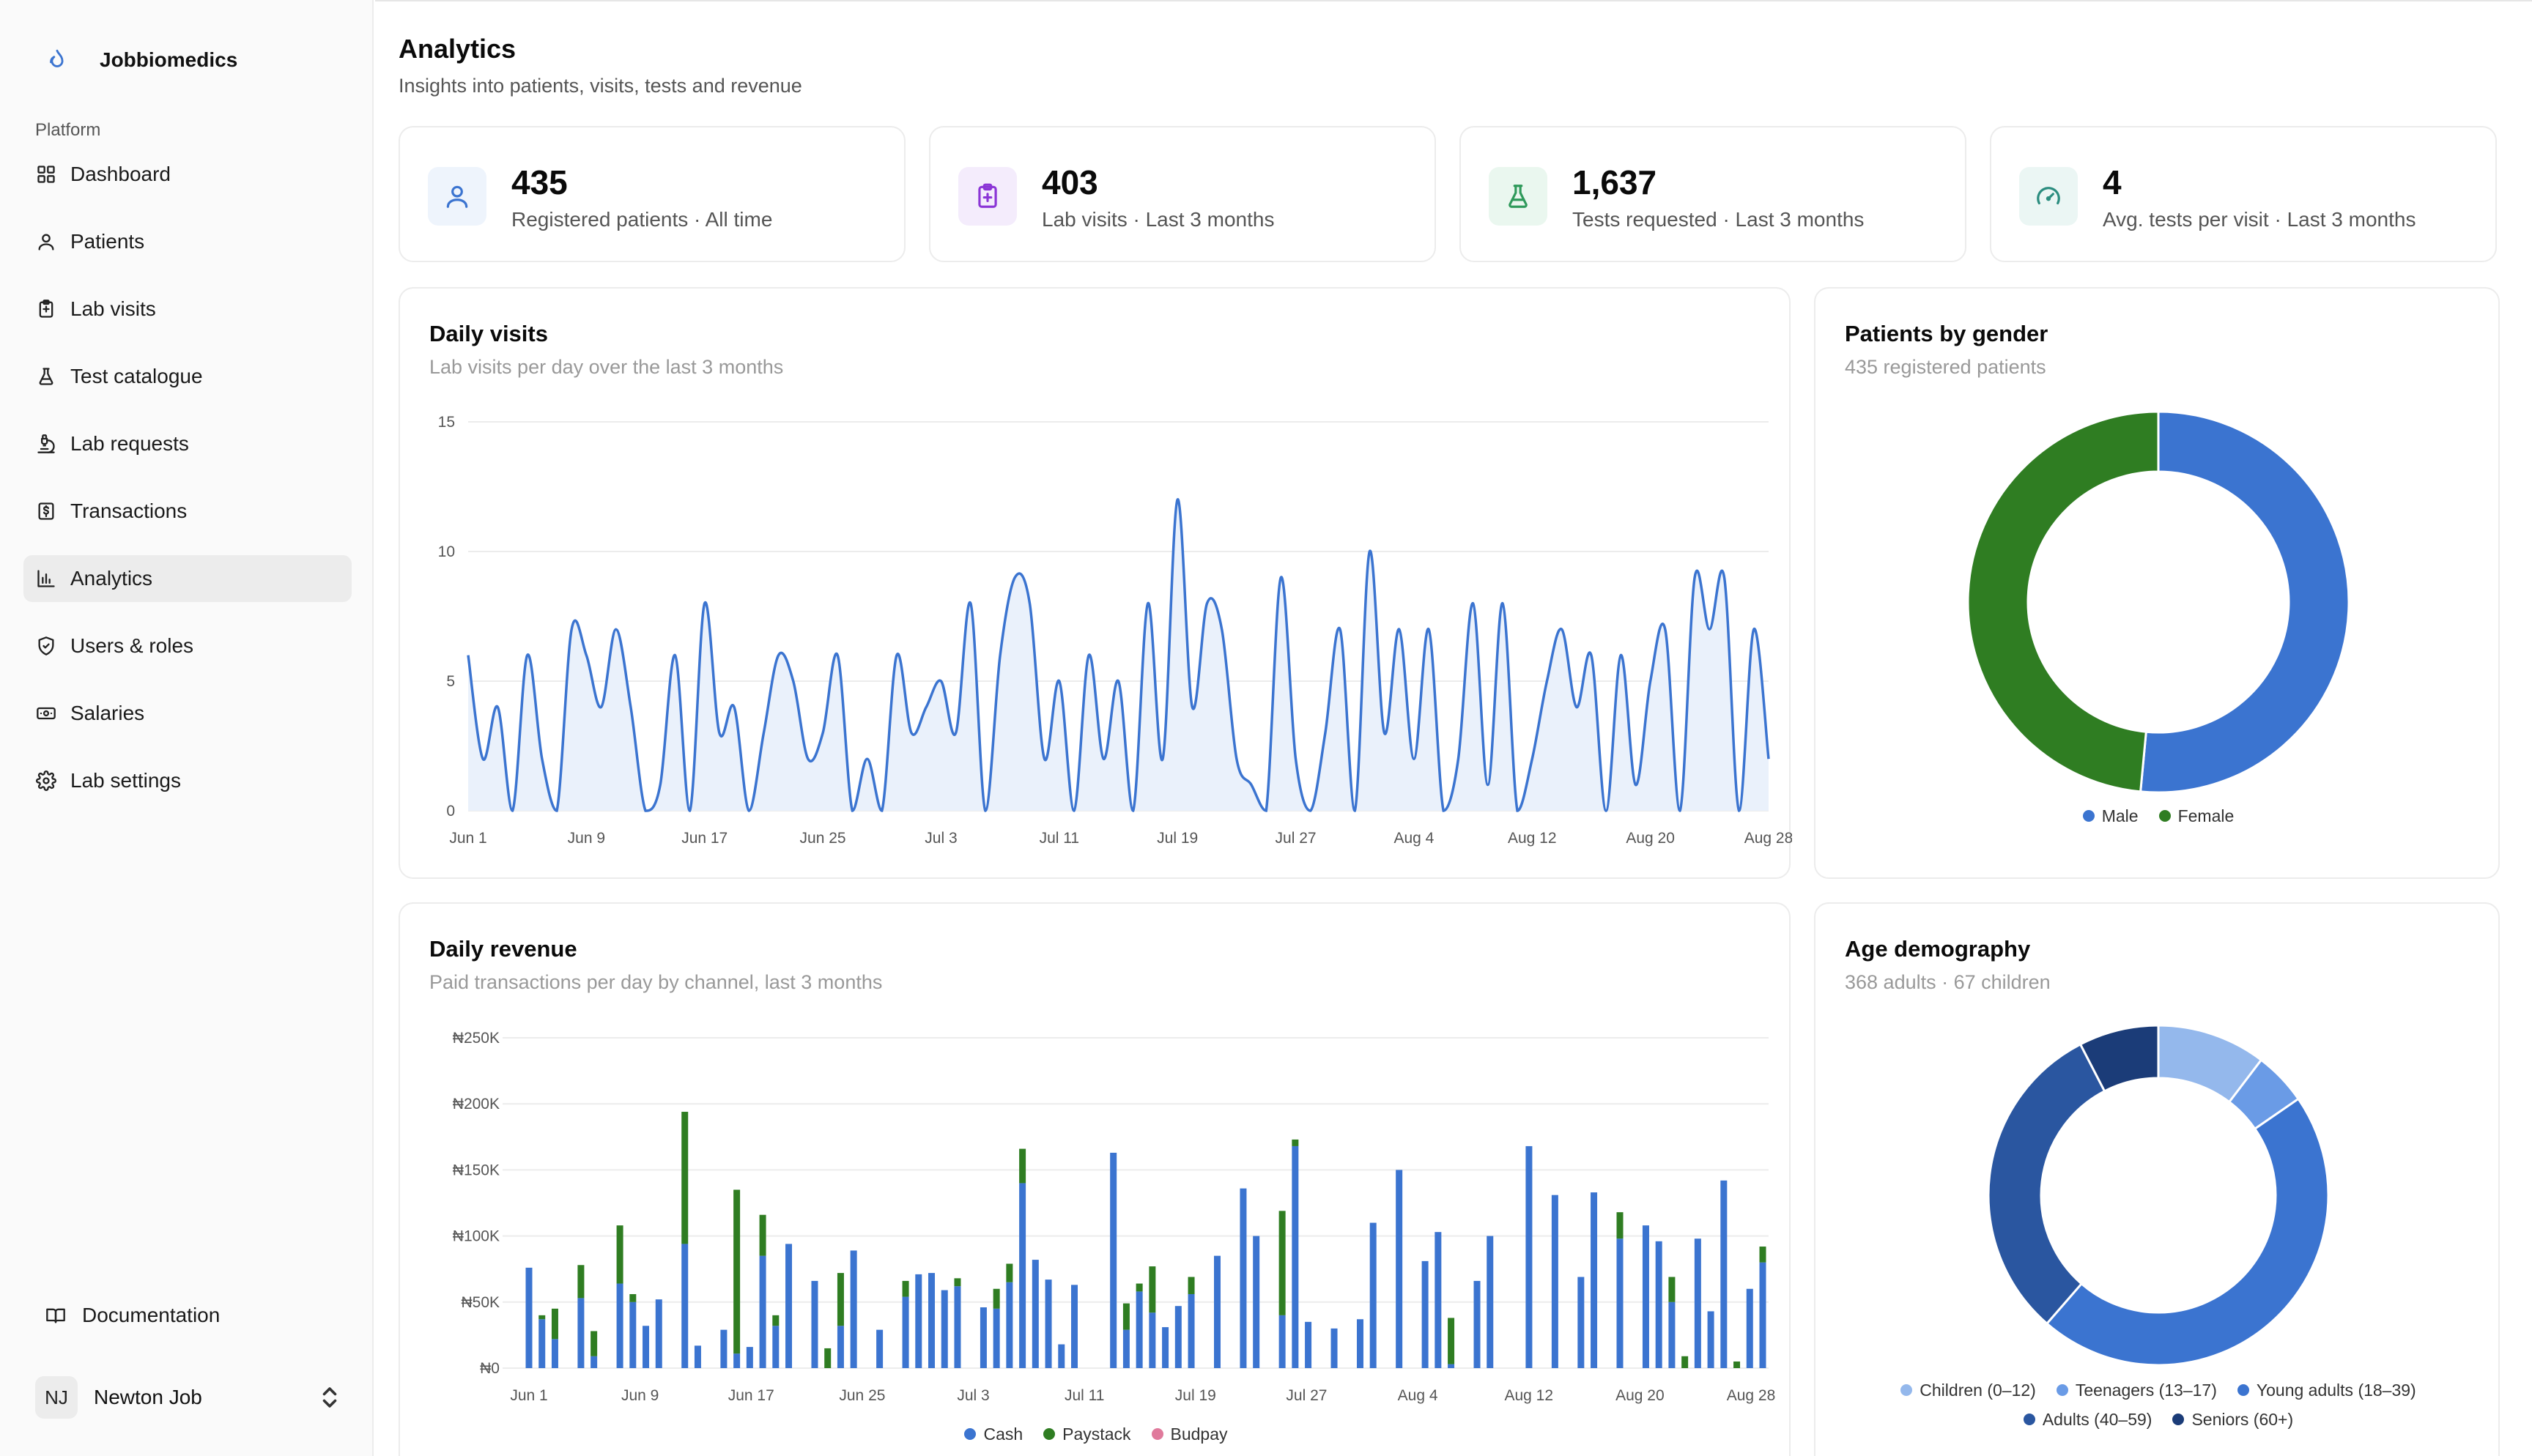  What do you see at coordinates (187, 578) in the screenshot?
I see `sidebar-item-analytics: Analytics` at bounding box center [187, 578].